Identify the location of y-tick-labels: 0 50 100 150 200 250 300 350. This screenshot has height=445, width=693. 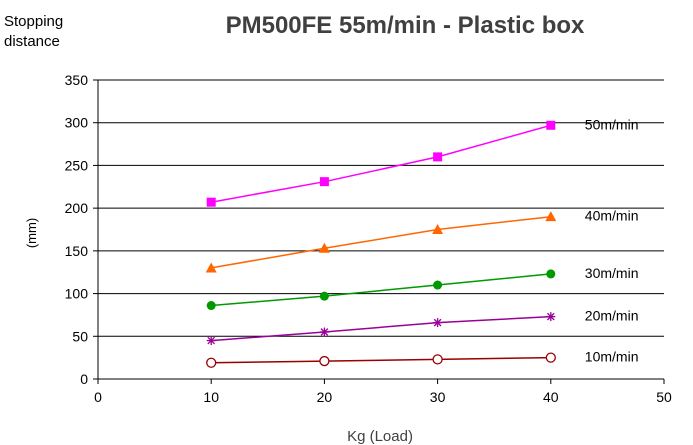
(77, 229).